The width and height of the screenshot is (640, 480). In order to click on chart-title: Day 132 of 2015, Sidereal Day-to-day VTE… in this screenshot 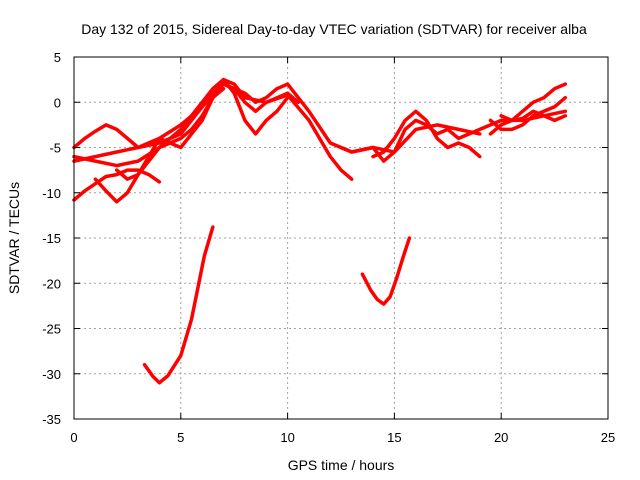, I will do `click(334, 29)`.